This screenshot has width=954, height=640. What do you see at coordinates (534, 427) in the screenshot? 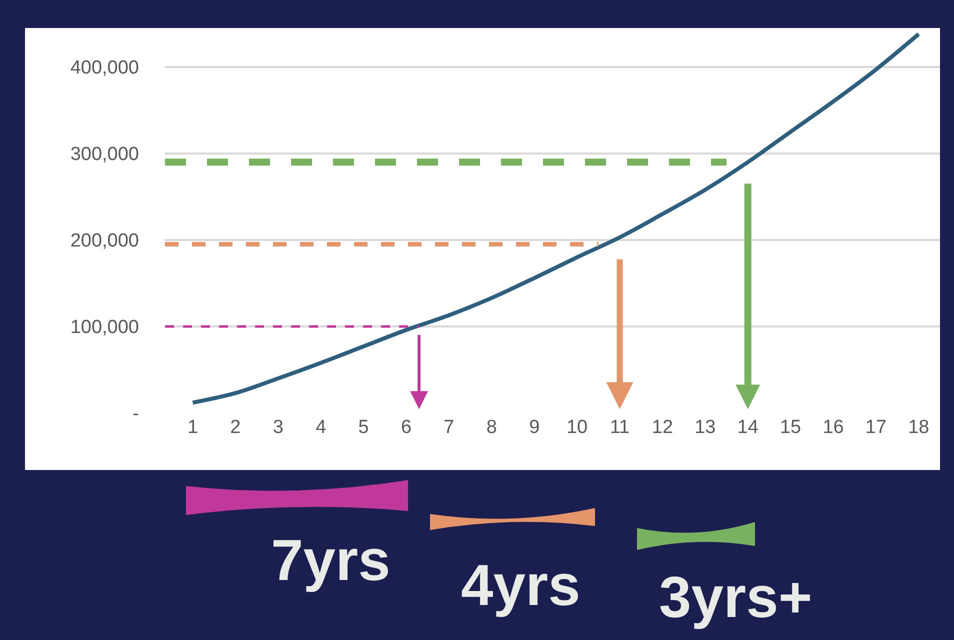
I see `x-tick-label: 9` at bounding box center [534, 427].